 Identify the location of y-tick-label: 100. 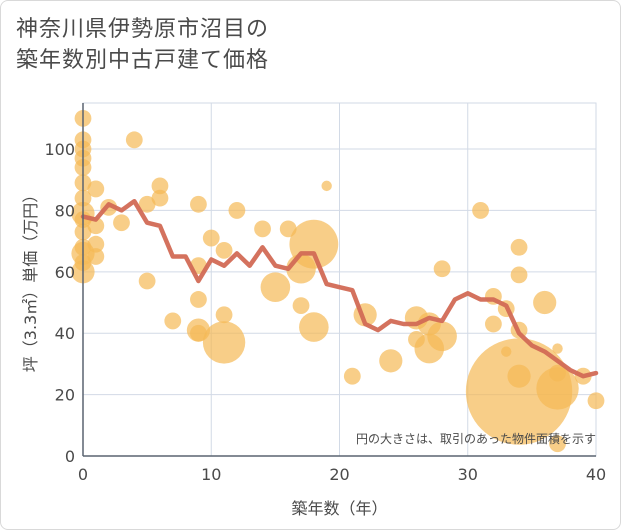
(59, 149).